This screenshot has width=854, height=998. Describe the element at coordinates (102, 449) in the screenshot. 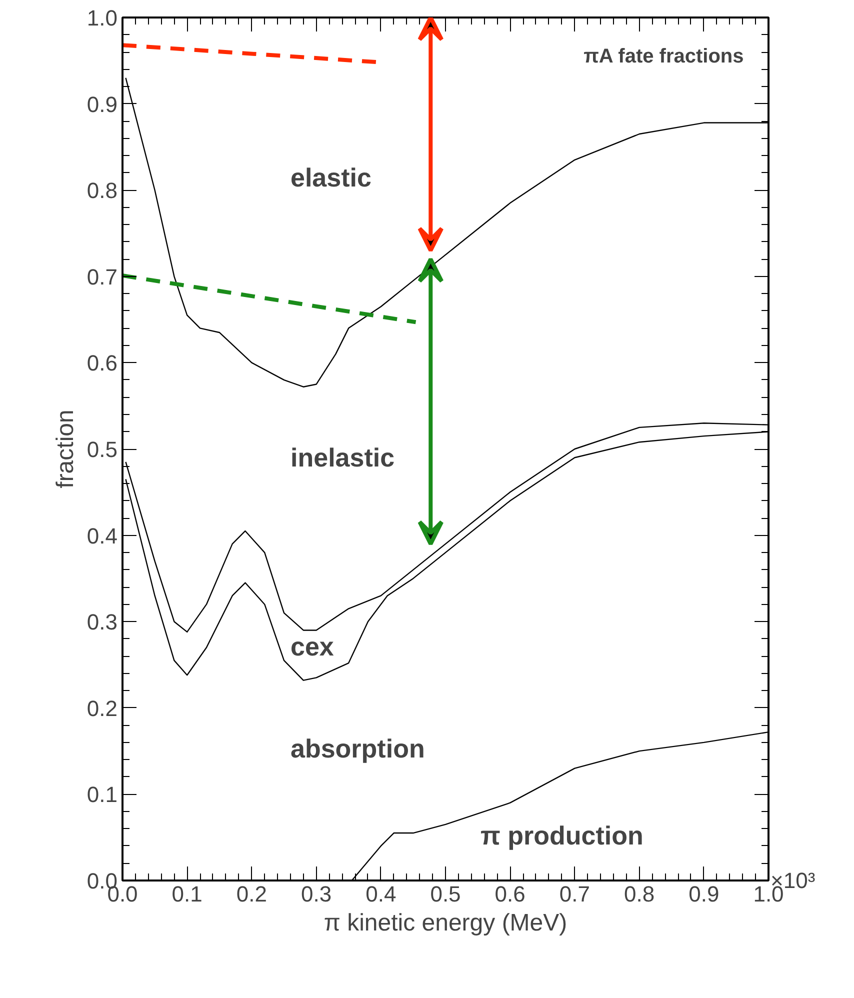

I see `y-tick-label: 0.5` at that location.